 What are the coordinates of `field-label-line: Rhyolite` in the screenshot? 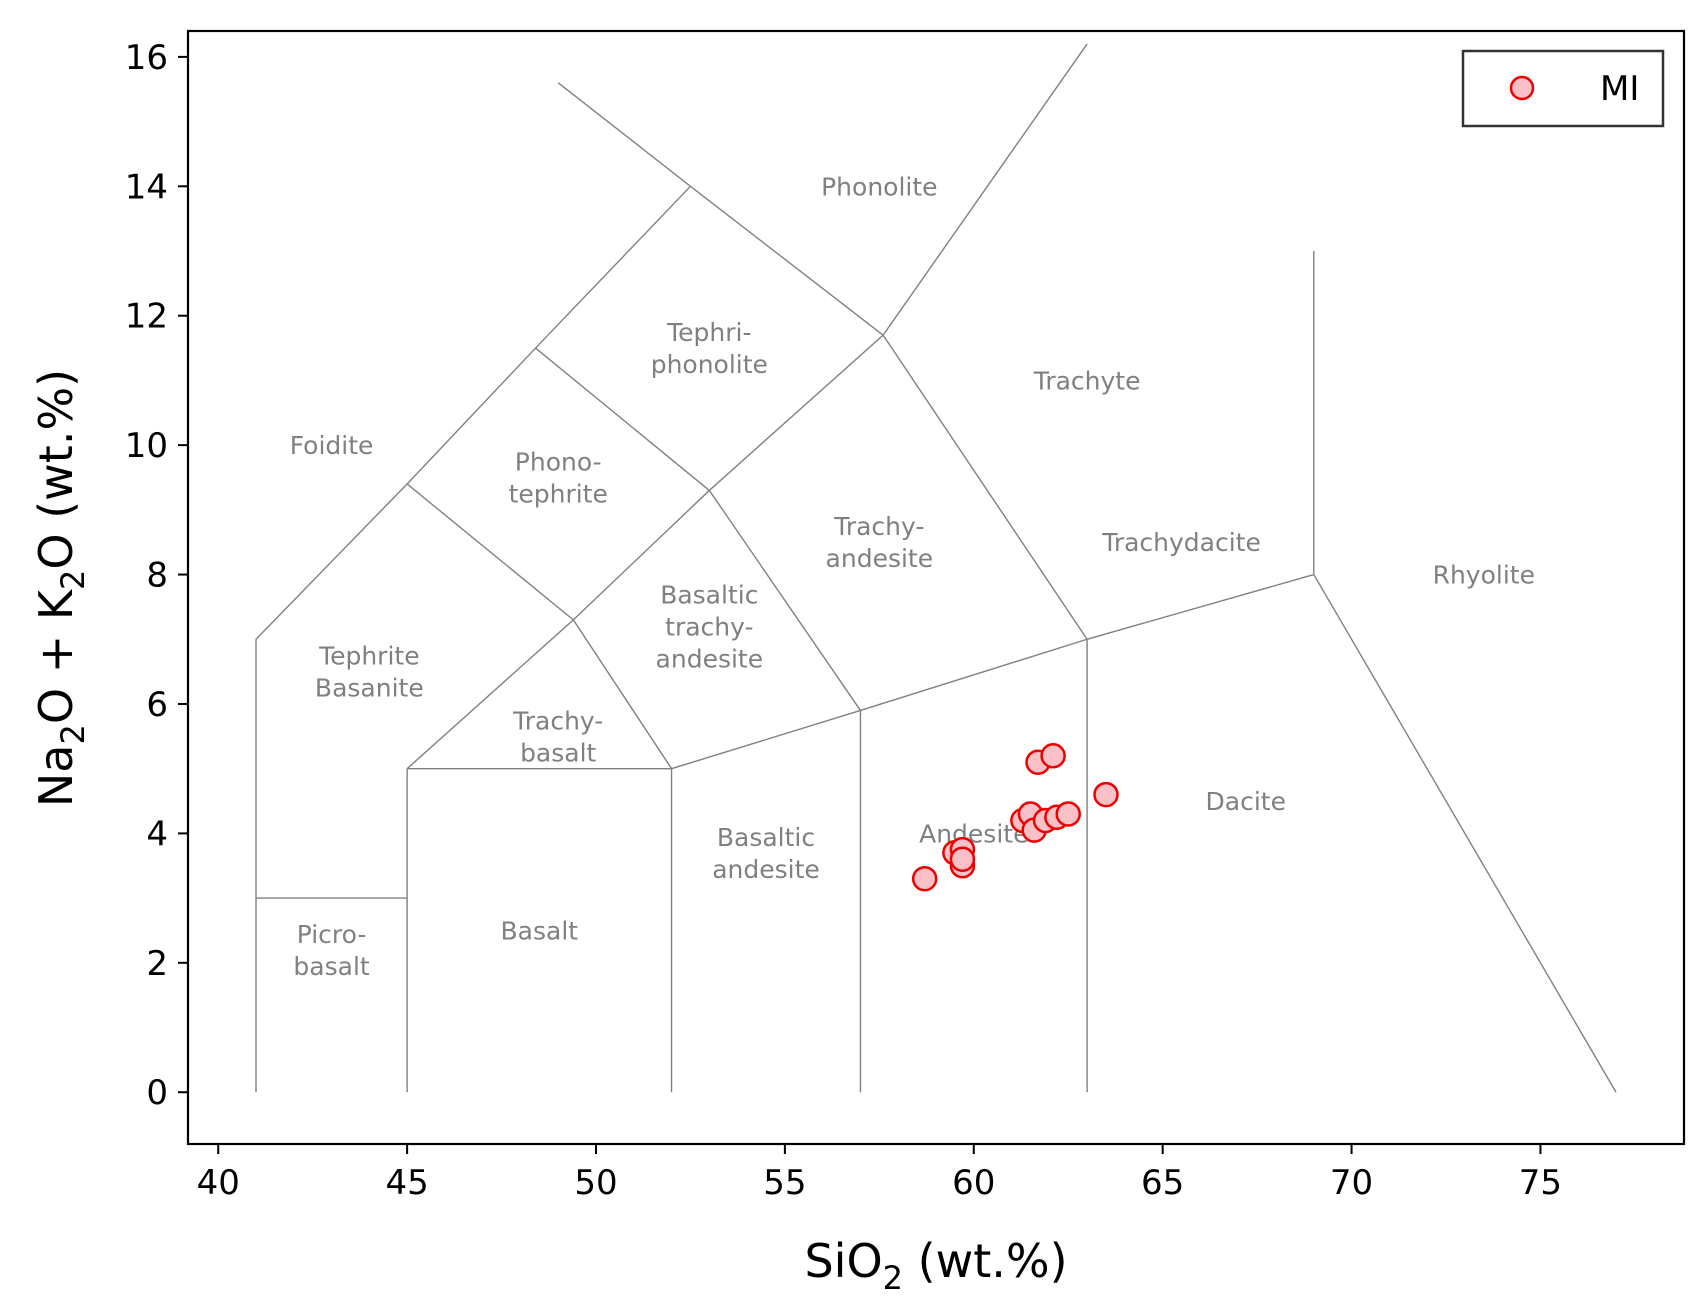 It's located at (1484, 575).